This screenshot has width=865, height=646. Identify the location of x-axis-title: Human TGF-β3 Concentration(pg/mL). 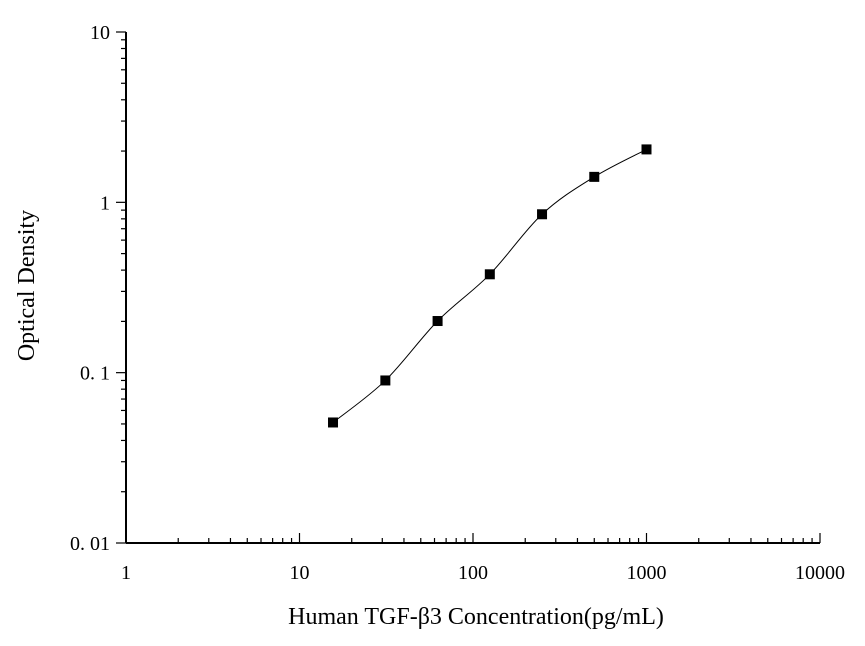
(476, 617).